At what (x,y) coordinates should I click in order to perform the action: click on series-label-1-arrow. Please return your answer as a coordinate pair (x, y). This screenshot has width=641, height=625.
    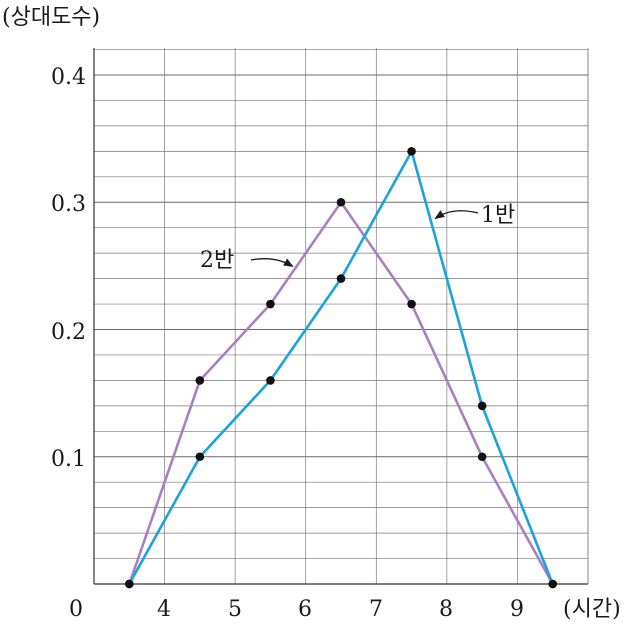
    Looking at the image, I should click on (456, 215).